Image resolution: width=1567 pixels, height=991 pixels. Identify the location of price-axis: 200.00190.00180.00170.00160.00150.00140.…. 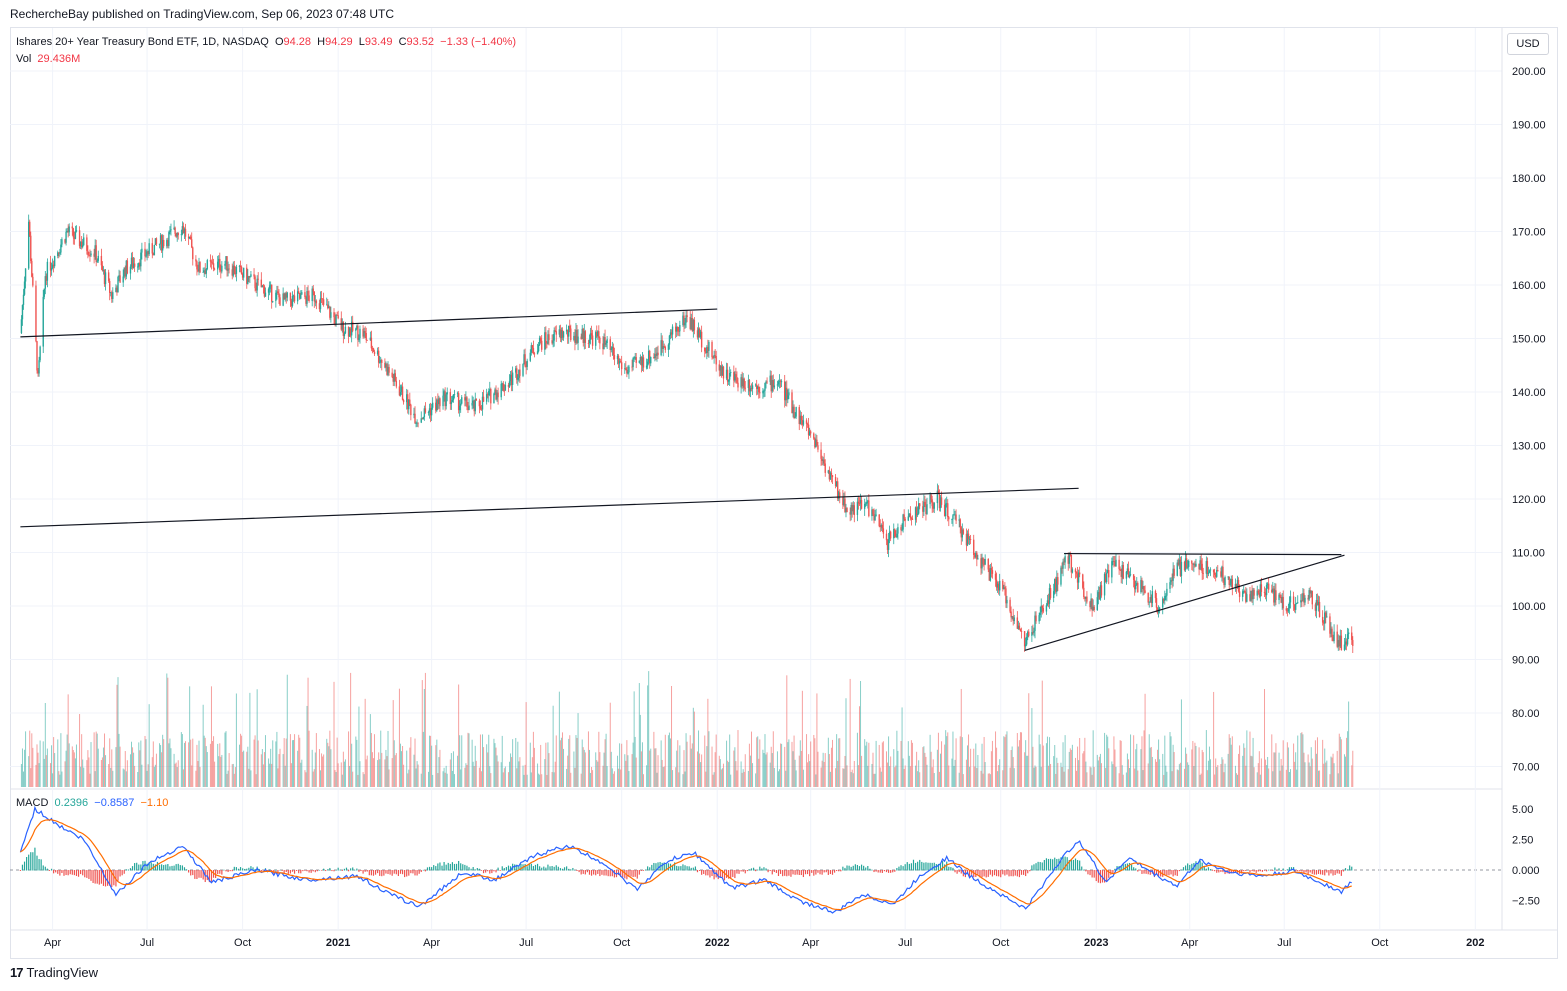
(1529, 487).